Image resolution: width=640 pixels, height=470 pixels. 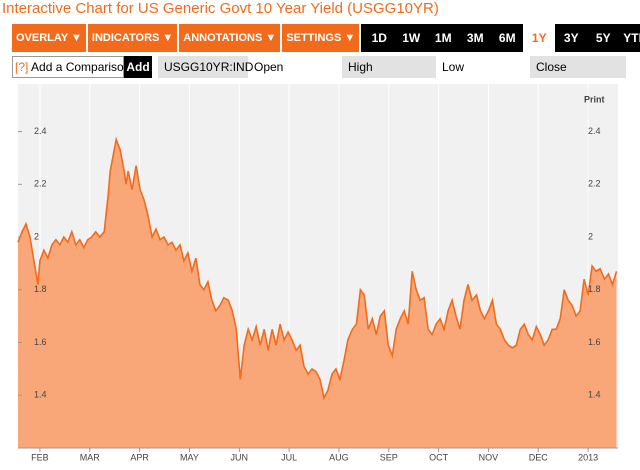 I want to click on range-selector: 1D 1W 1M 3M 6M 1Y 3Y 5Y YTD, so click(x=500, y=38).